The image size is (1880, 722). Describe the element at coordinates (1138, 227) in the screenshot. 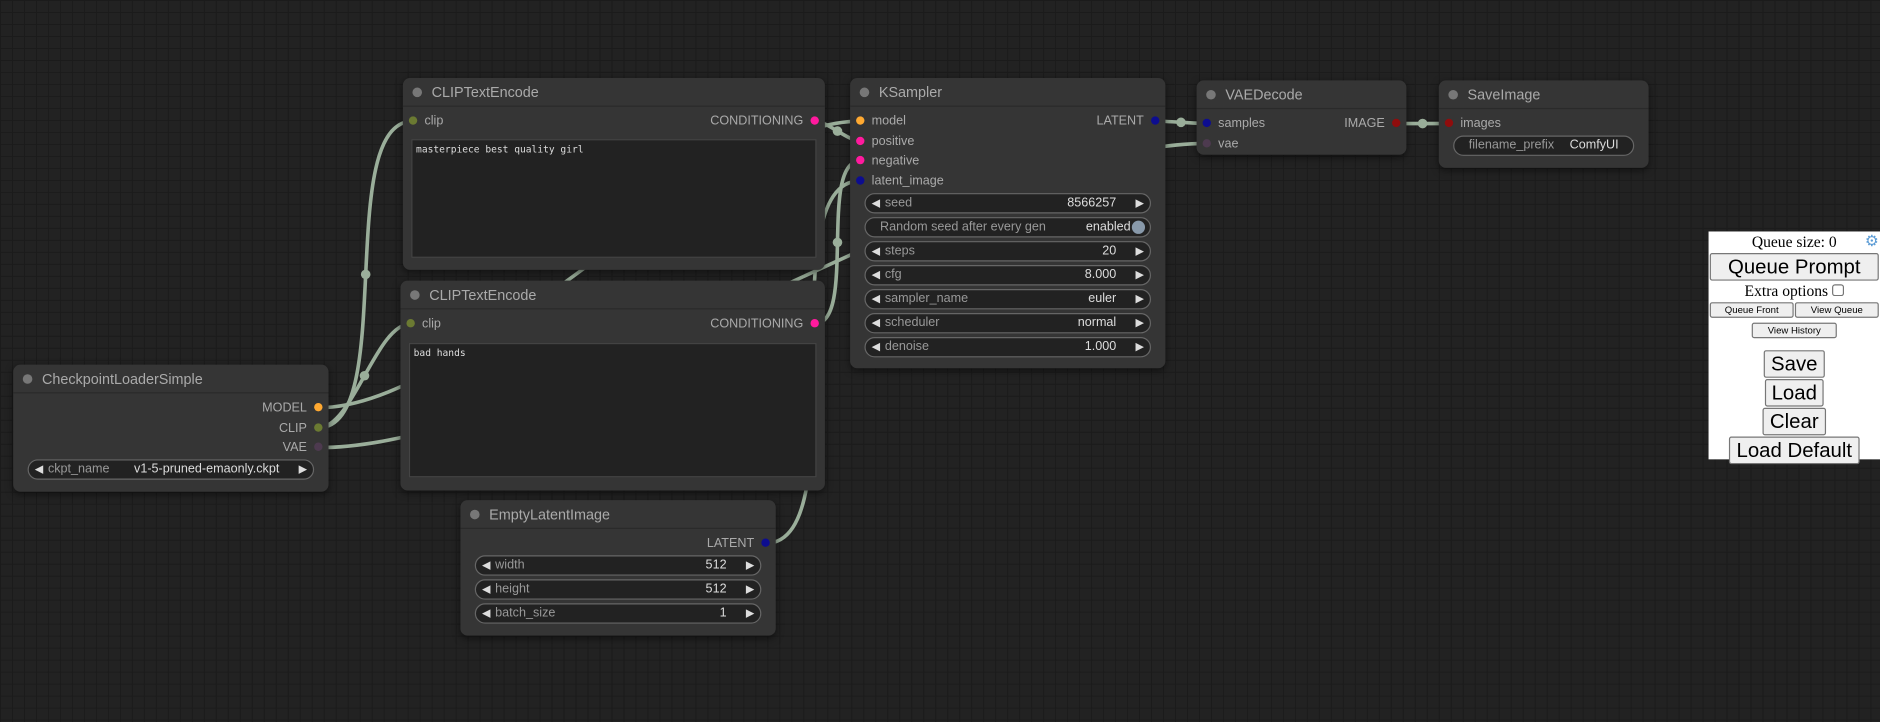

I see `toggle-knob-icon` at that location.